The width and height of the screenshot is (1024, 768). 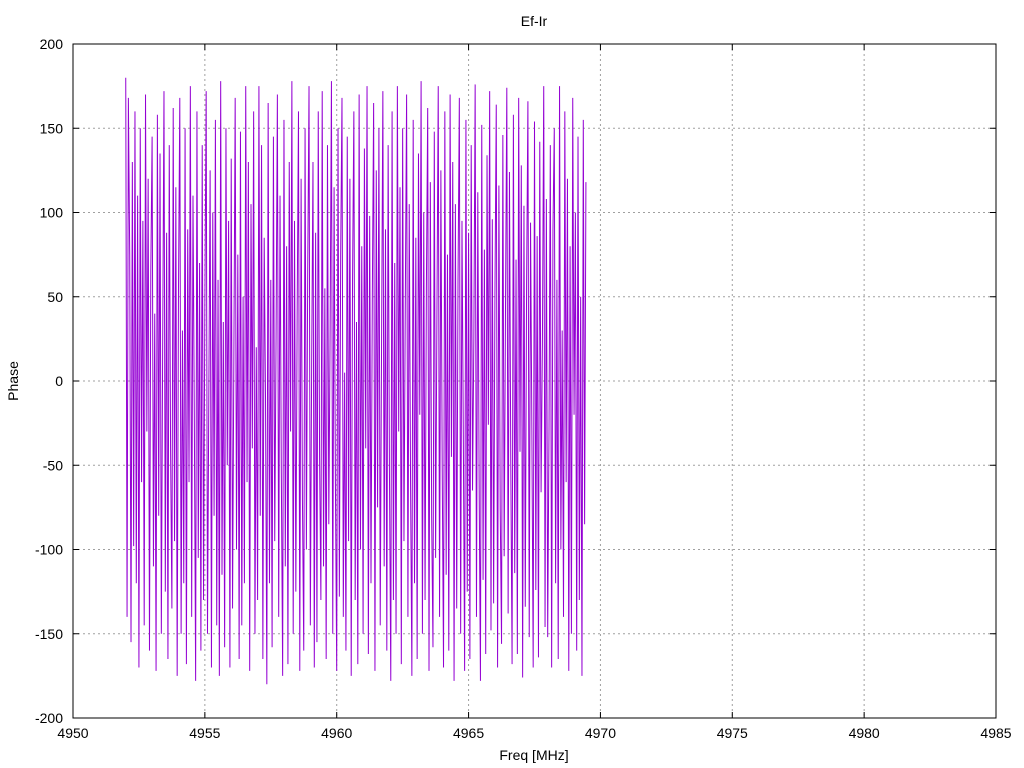 What do you see at coordinates (53, 465) in the screenshot?
I see `y-tick-label: -50` at bounding box center [53, 465].